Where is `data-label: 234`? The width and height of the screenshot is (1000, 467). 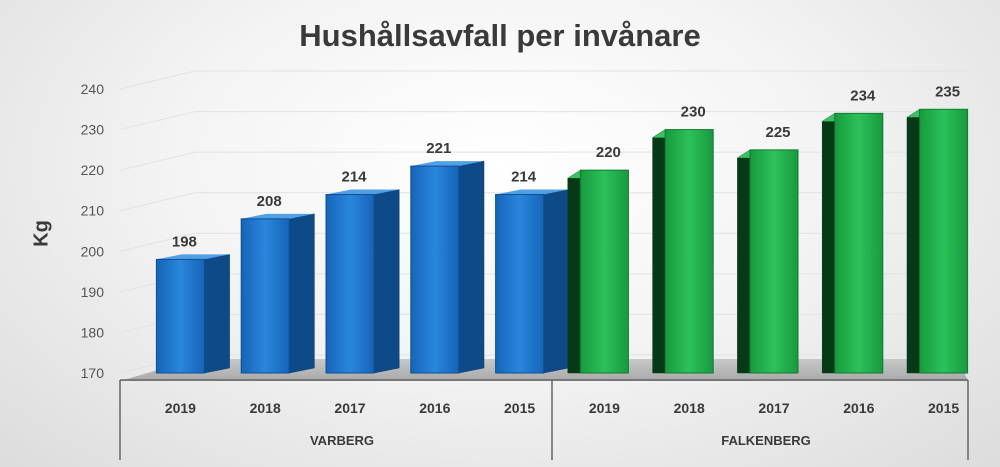 data-label: 234 is located at coordinates (863, 95).